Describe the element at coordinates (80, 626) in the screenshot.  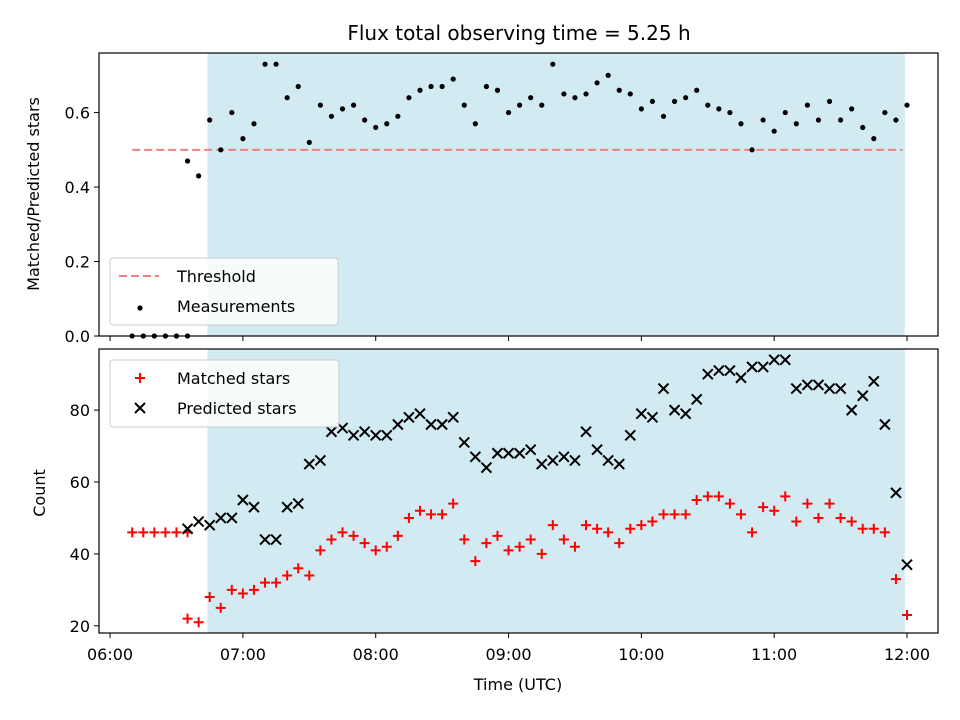
I see `bottom-y-tick-label: 20` at that location.